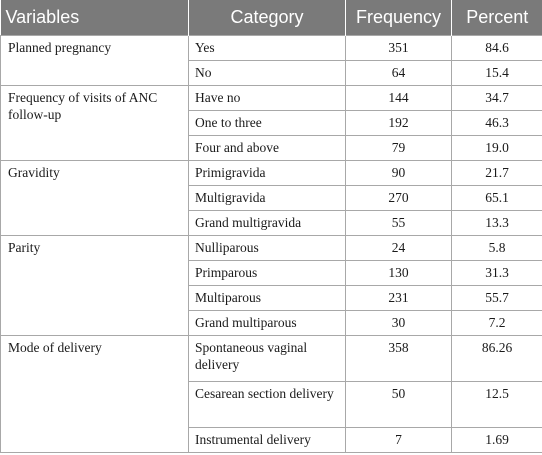  Describe the element at coordinates (267, 440) in the screenshot. I see `category-cell: Instrumental delivery` at that location.